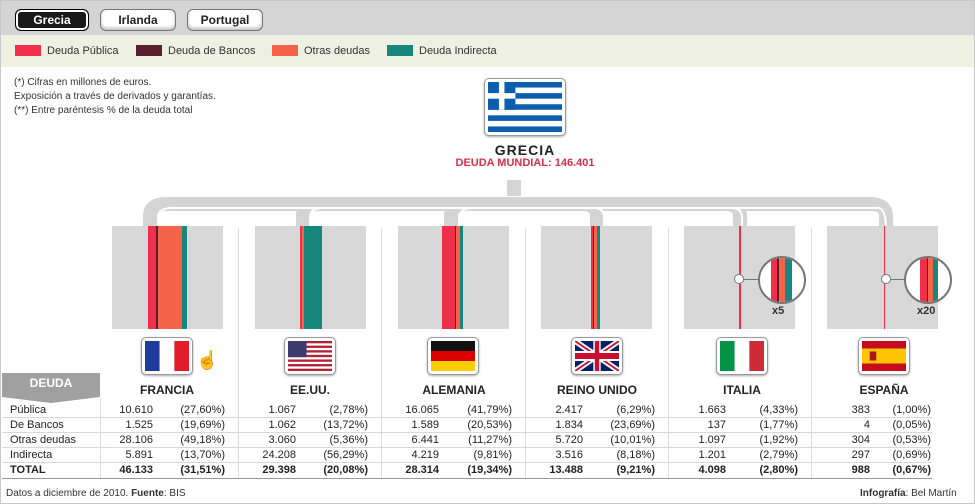 The image size is (975, 504). I want to click on usa-flag-icon, so click(310, 356).